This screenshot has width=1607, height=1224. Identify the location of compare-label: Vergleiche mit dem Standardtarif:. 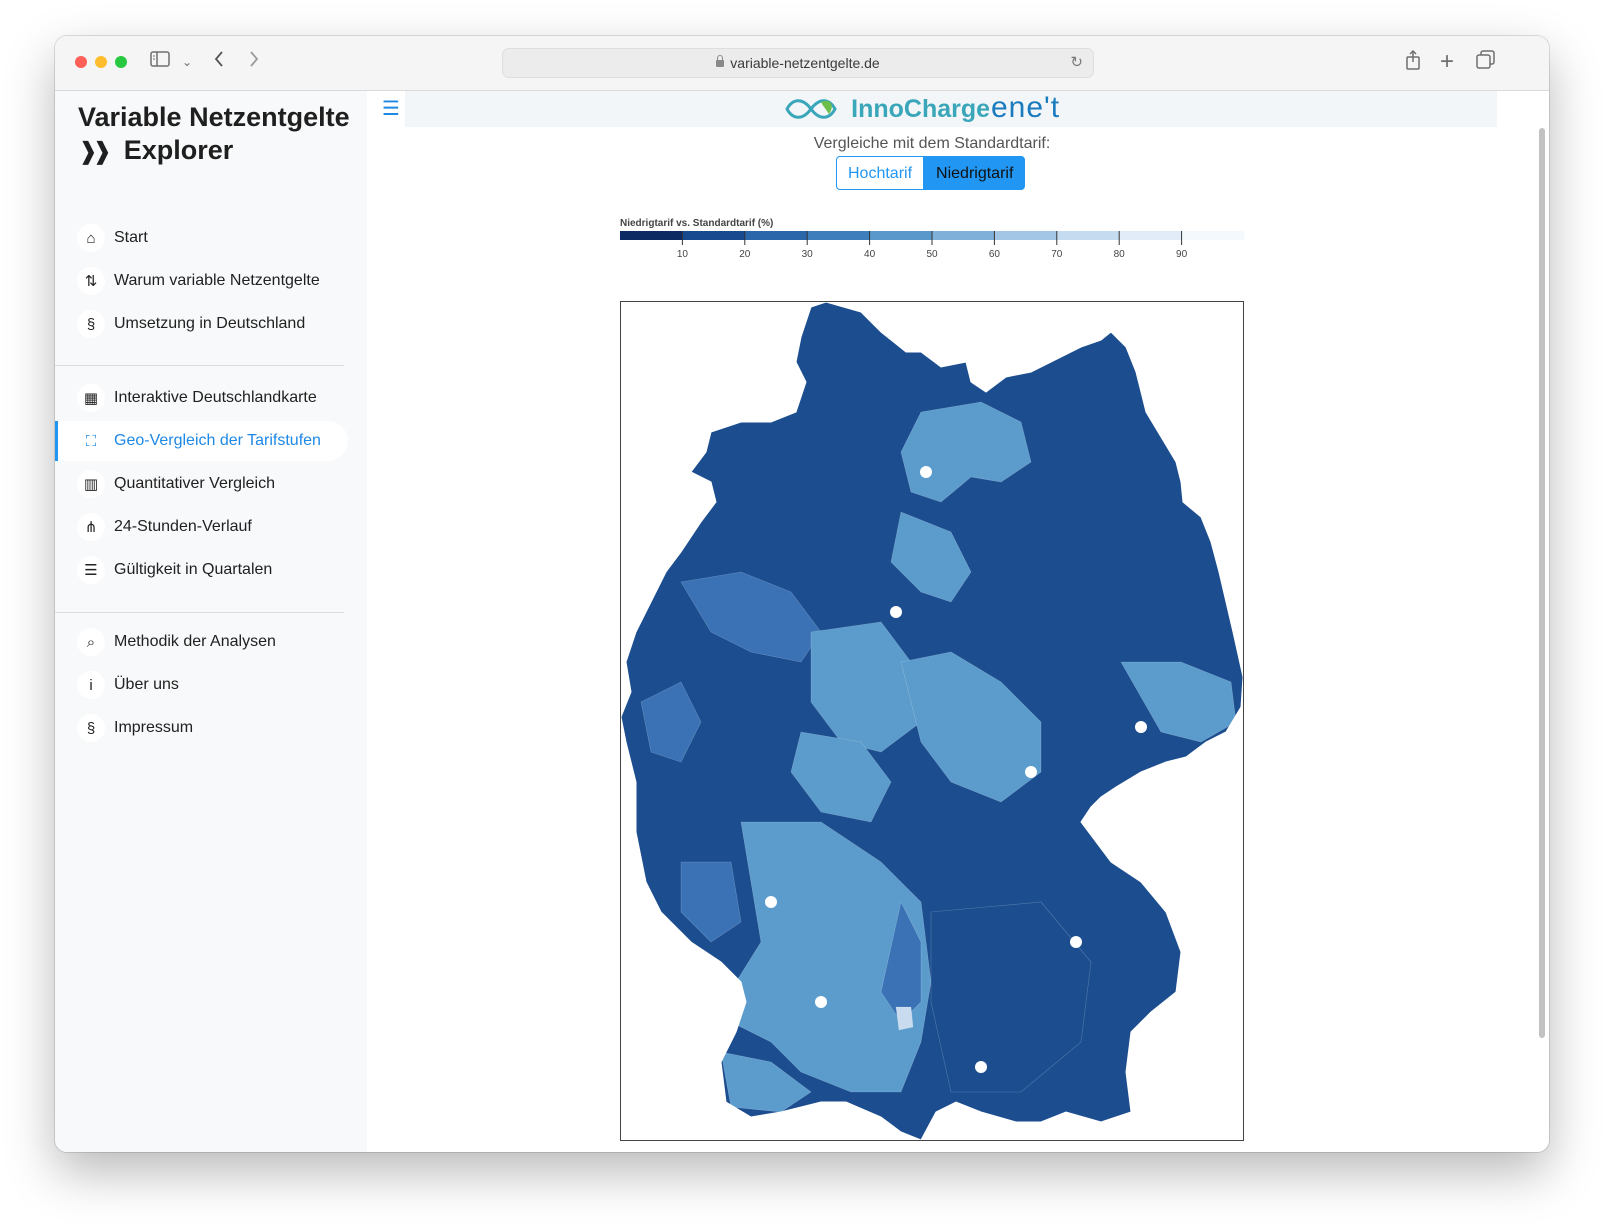
(932, 143).